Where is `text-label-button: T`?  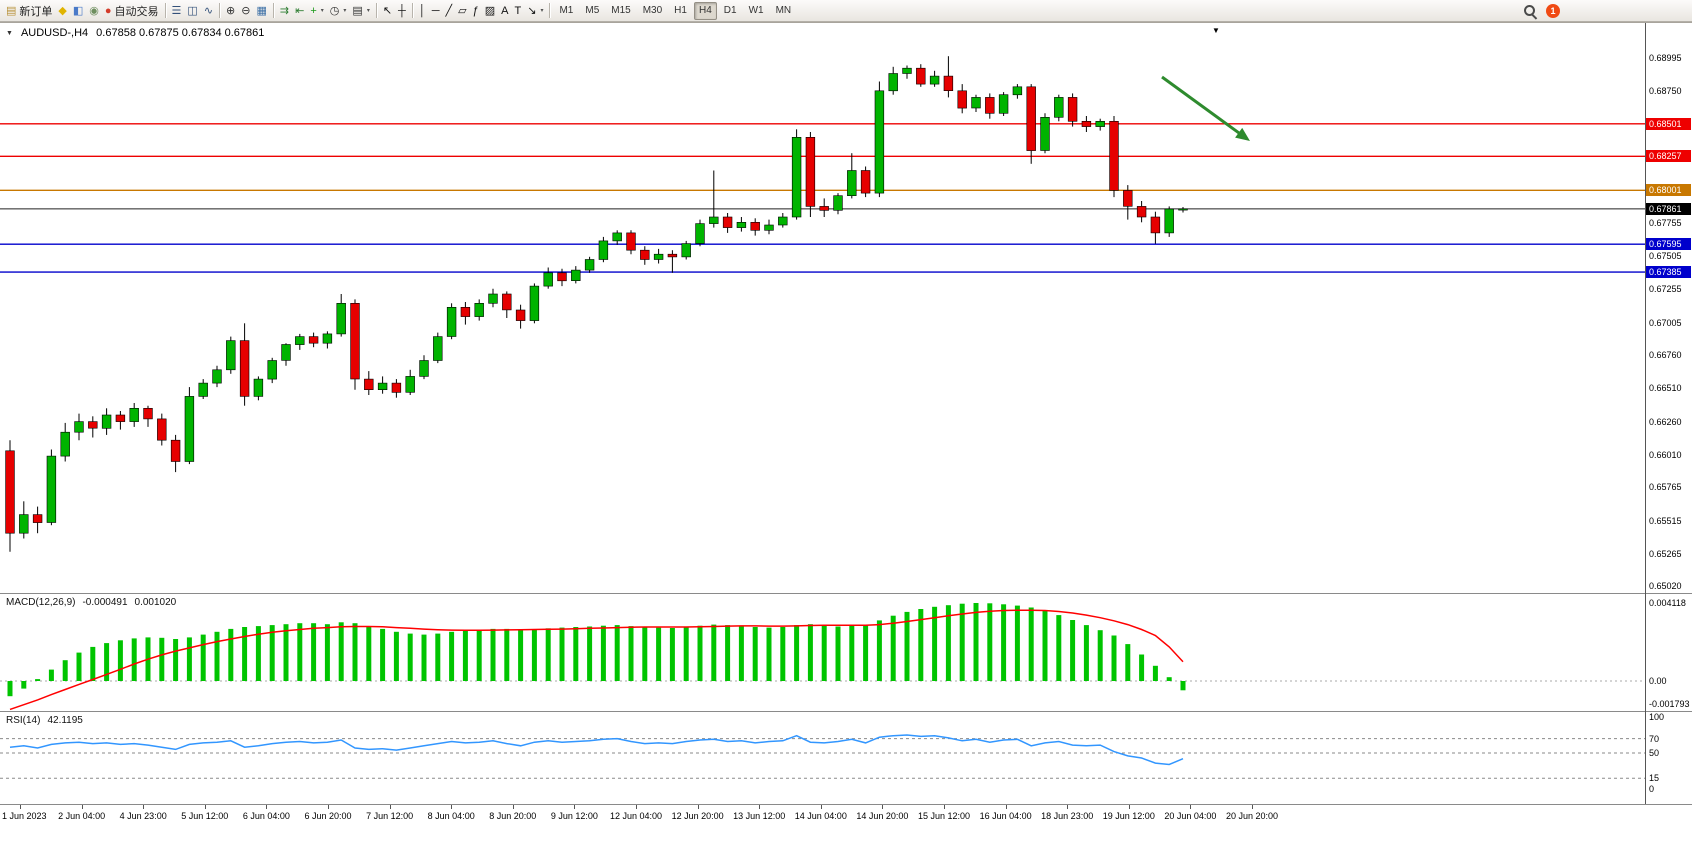 text-label-button: T is located at coordinates (517, 11).